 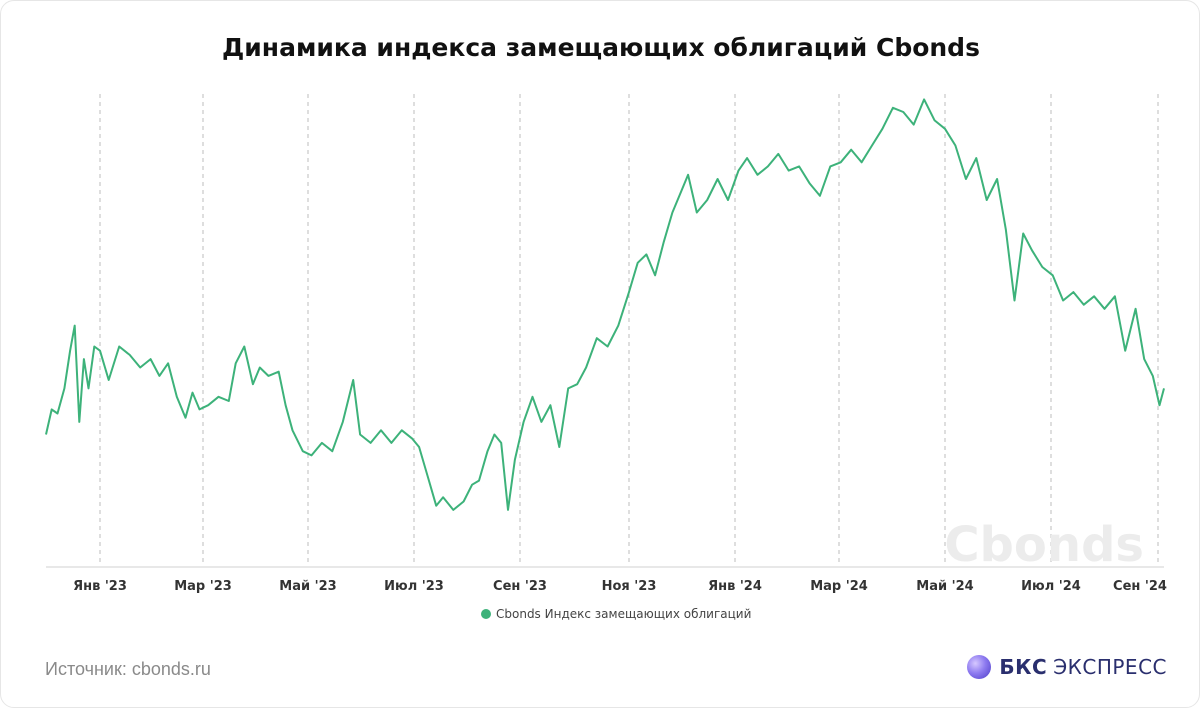 I want to click on x-tick-label: Сен '23, so click(x=520, y=586).